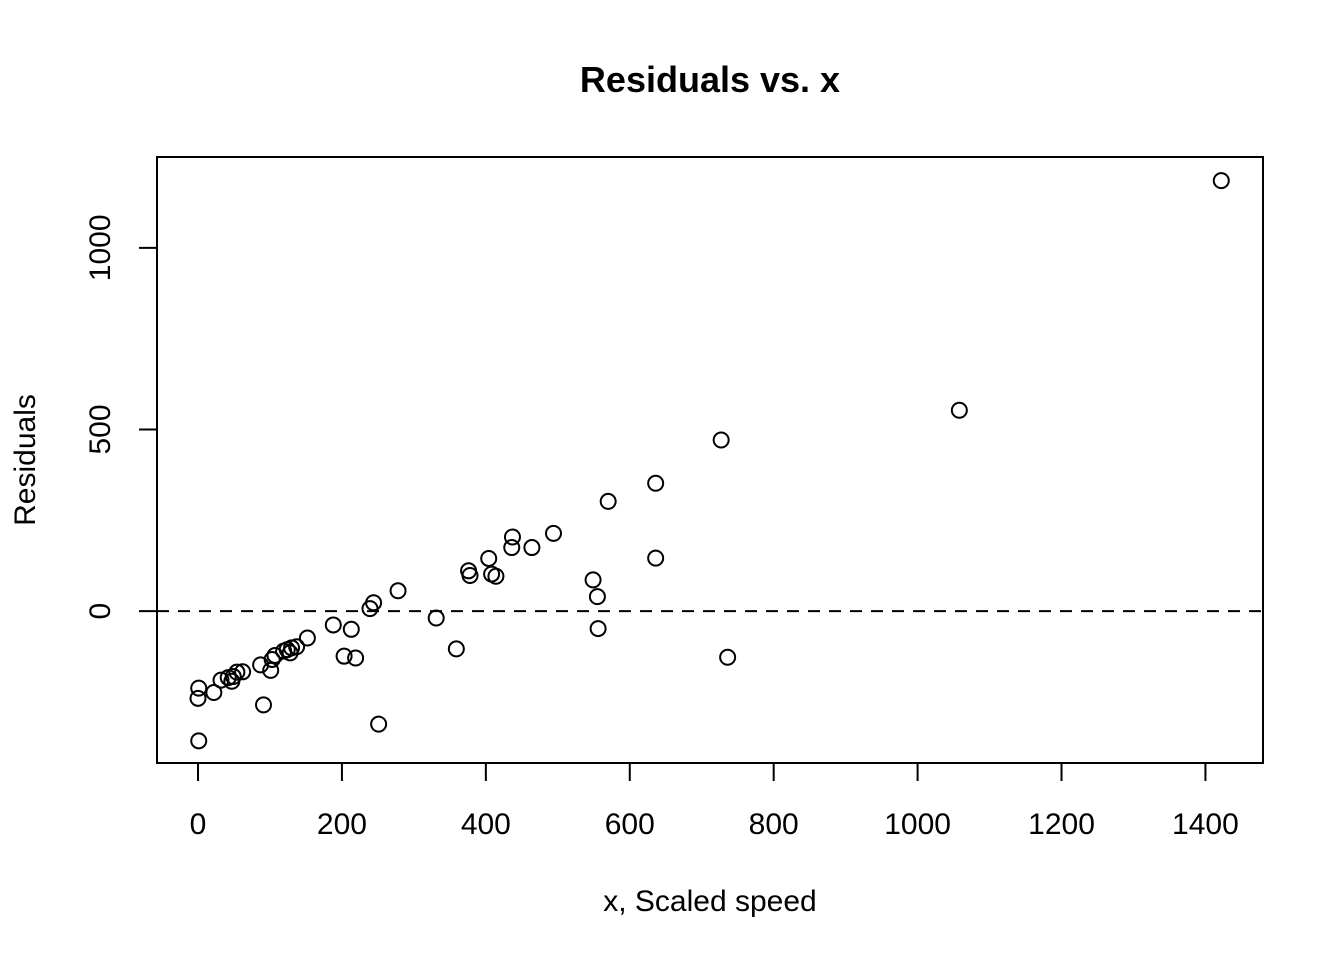 This screenshot has height=960, width=1344. What do you see at coordinates (342, 824) in the screenshot?
I see `x-tick-label: 200` at bounding box center [342, 824].